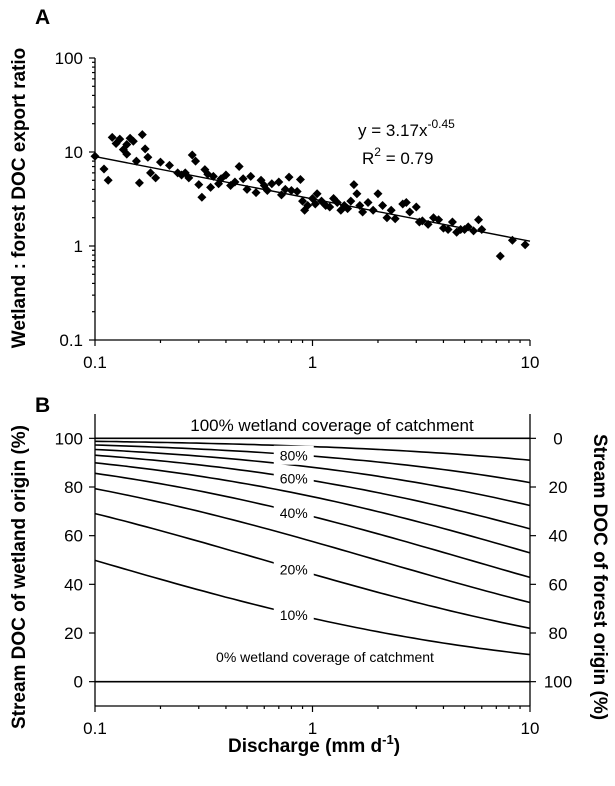 Image resolution: width=615 pixels, height=786 pixels. I want to click on bottom-coverage-label: 0% wetland coverage of catchment, so click(325, 657).